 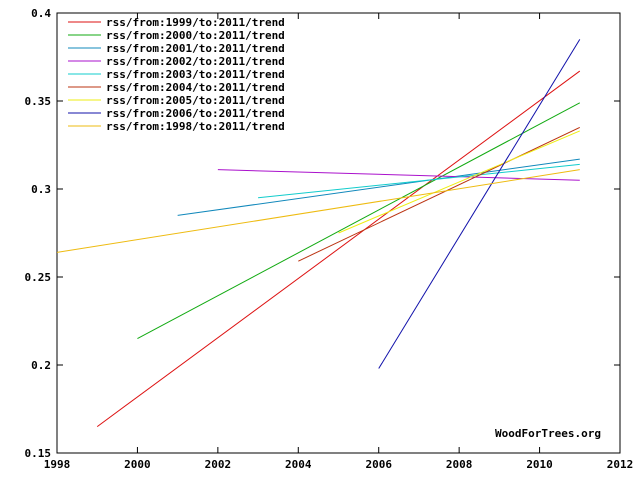 What do you see at coordinates (41, 13) in the screenshot?
I see `y-tick-label: 0.4` at bounding box center [41, 13].